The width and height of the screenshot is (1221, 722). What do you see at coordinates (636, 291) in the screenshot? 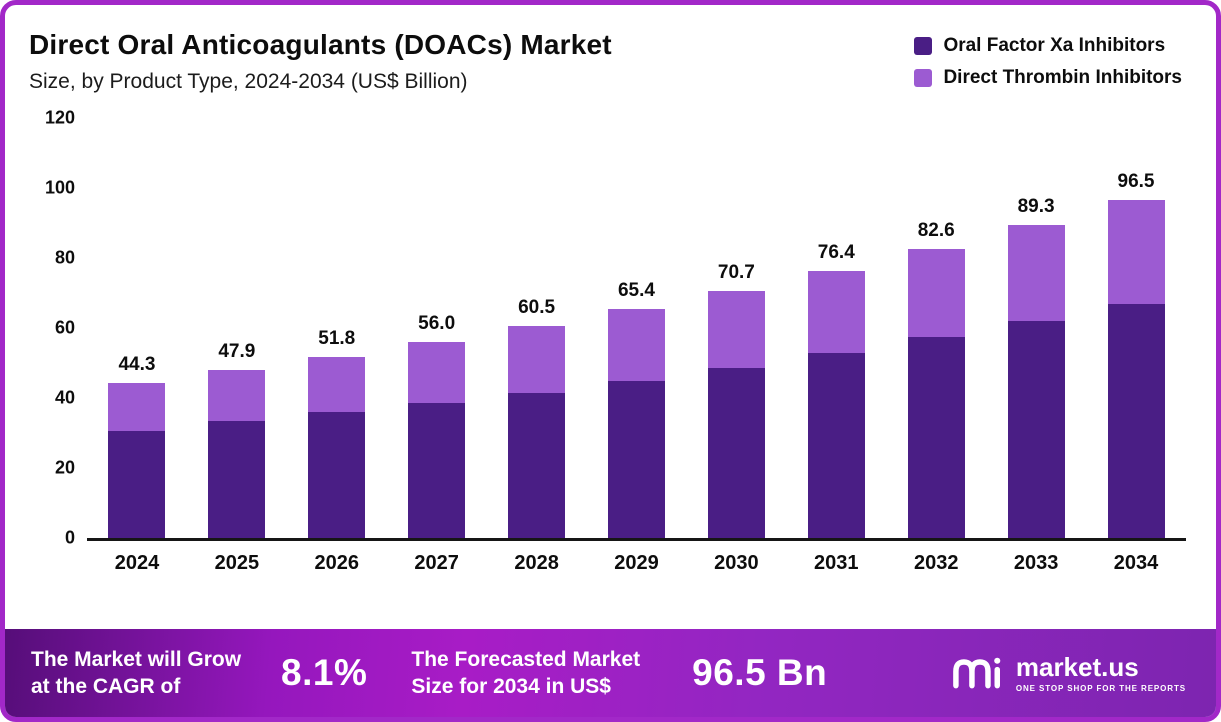
I see `bar-value-label: 65.4` at bounding box center [636, 291].